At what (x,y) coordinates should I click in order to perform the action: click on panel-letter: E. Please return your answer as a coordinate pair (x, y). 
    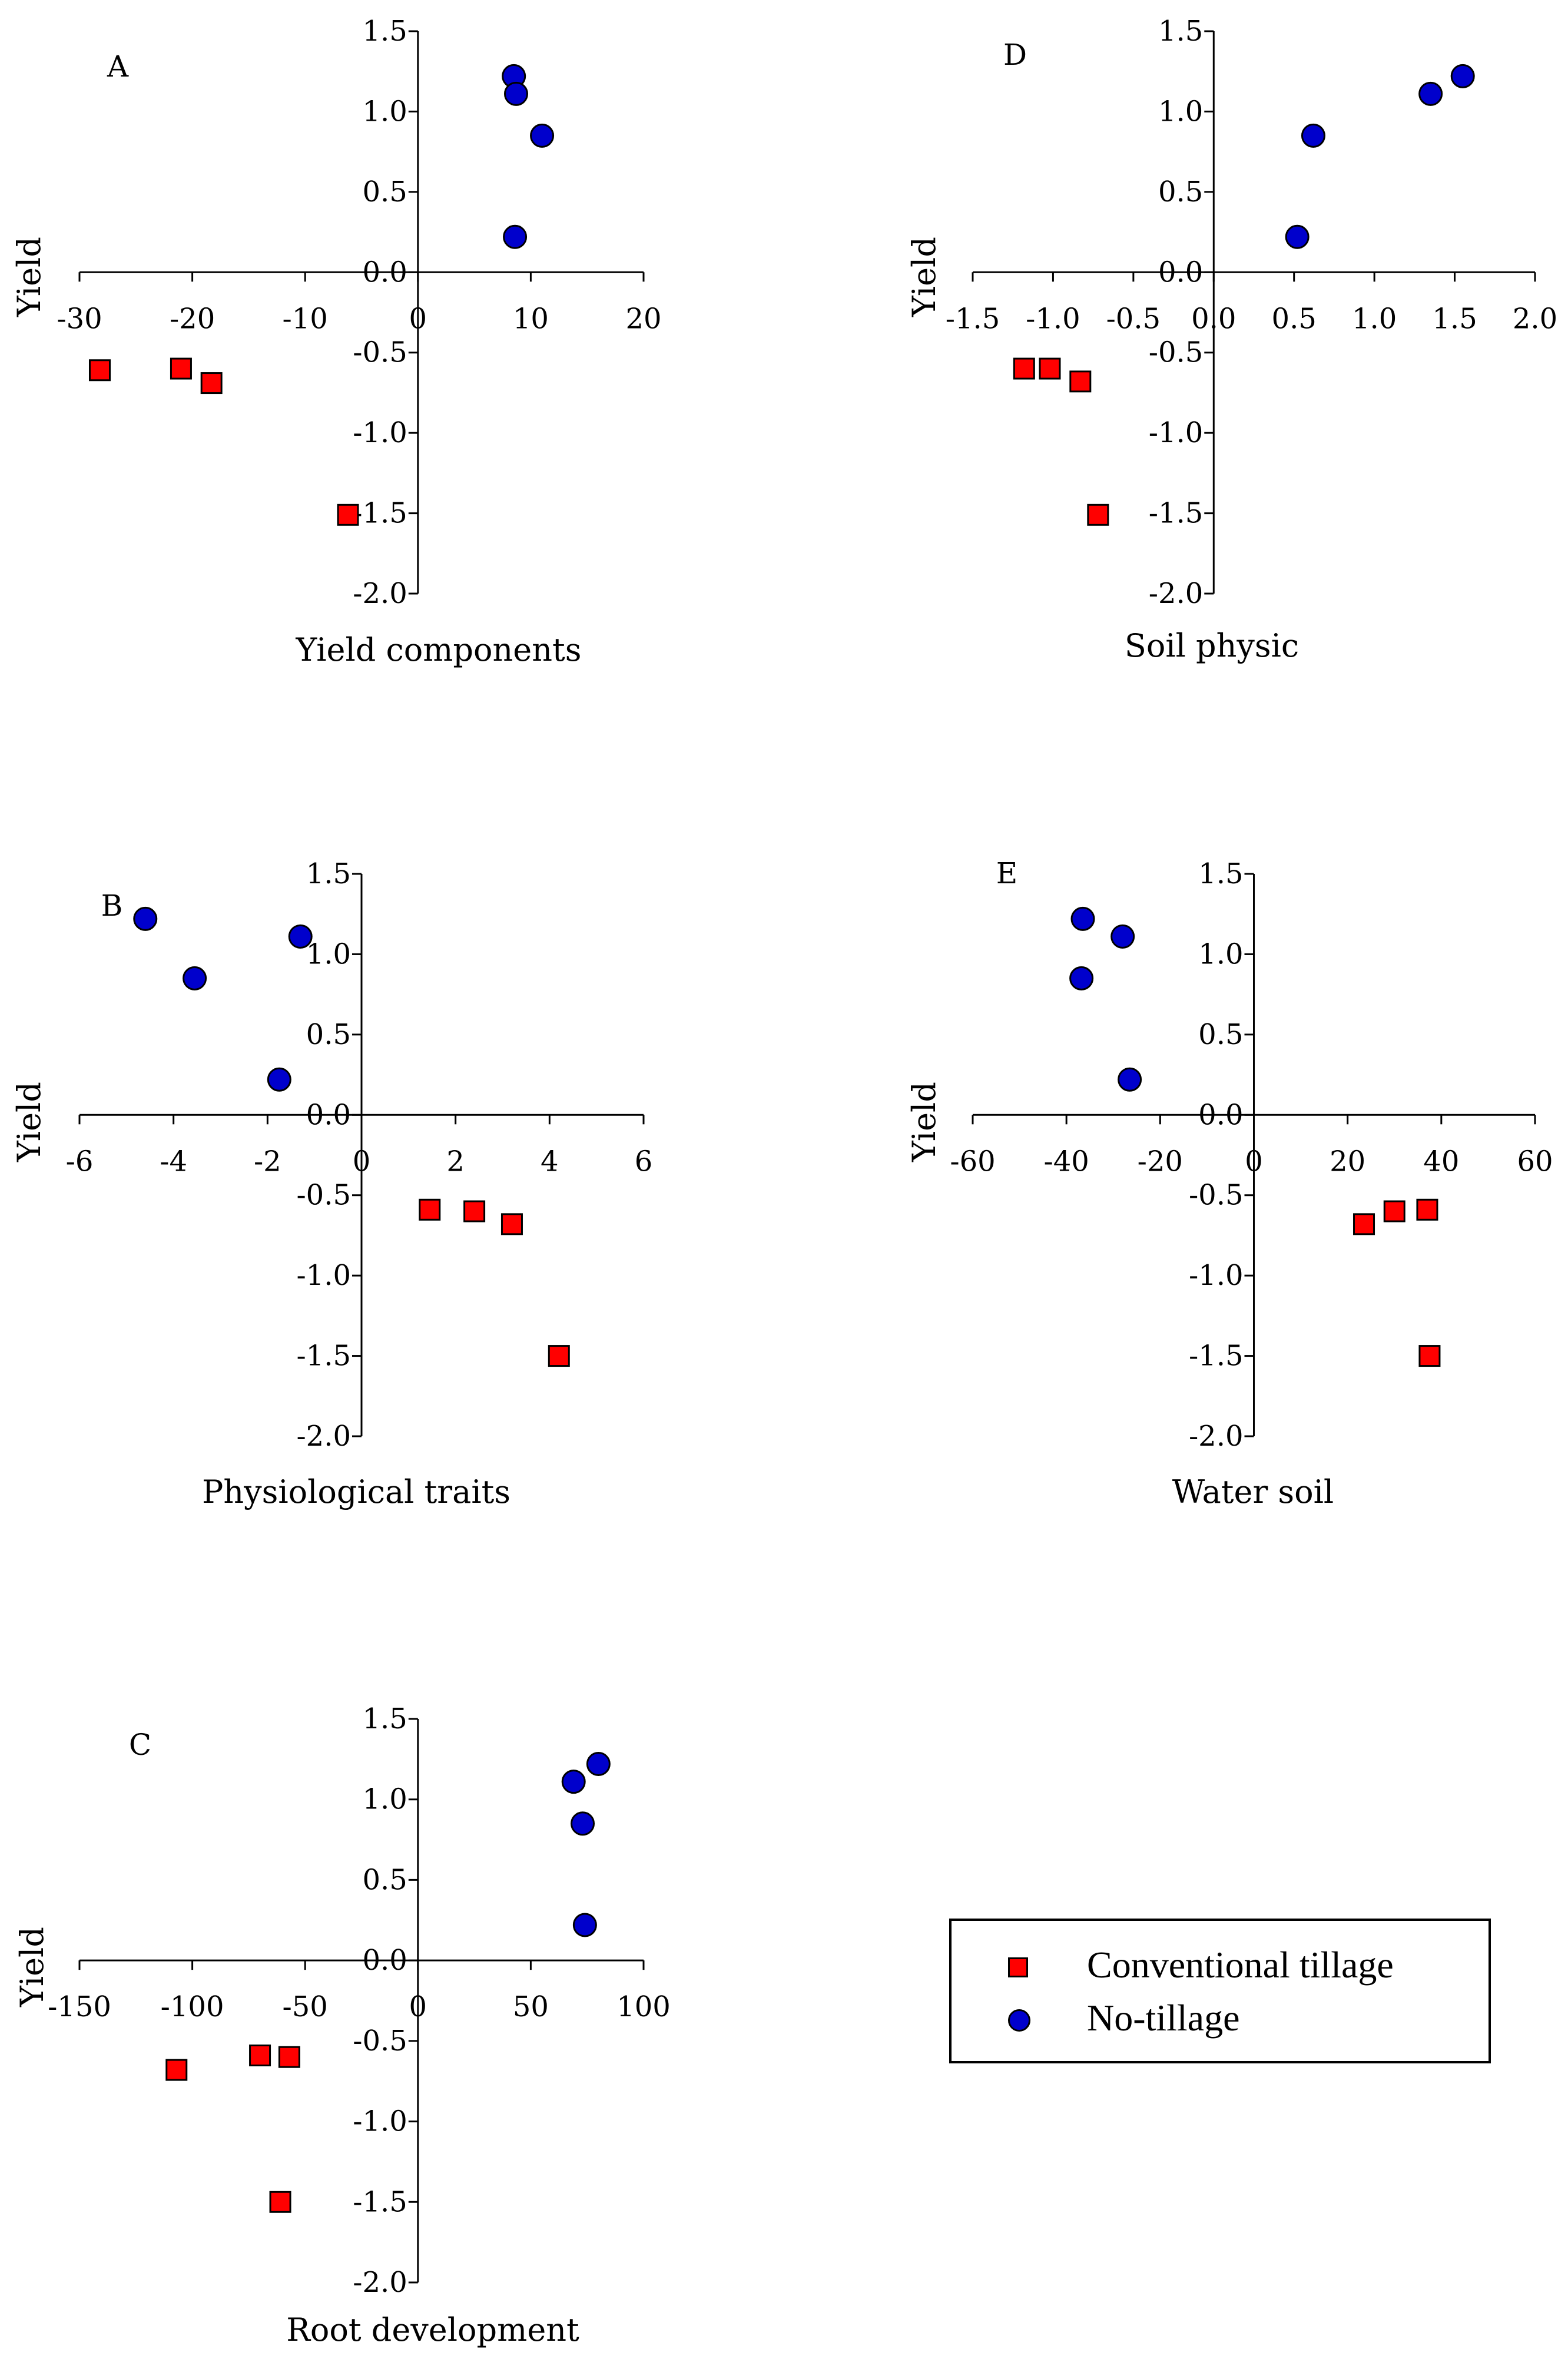
    Looking at the image, I should click on (1007, 873).